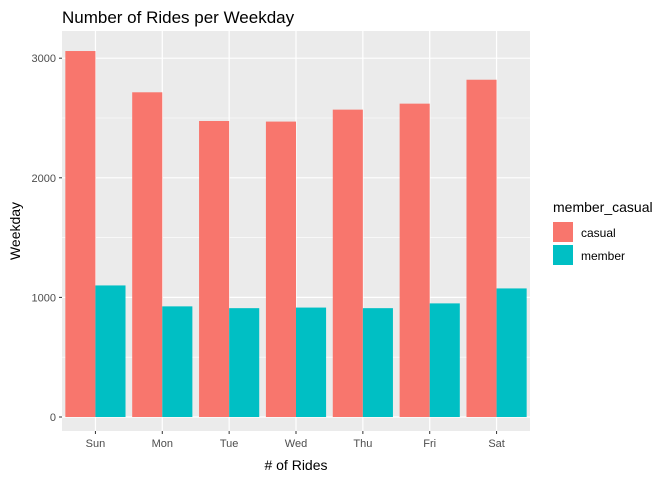 The height and width of the screenshot is (480, 672). Describe the element at coordinates (229, 444) in the screenshot. I see `x-tick-label-tue: Tue` at that location.